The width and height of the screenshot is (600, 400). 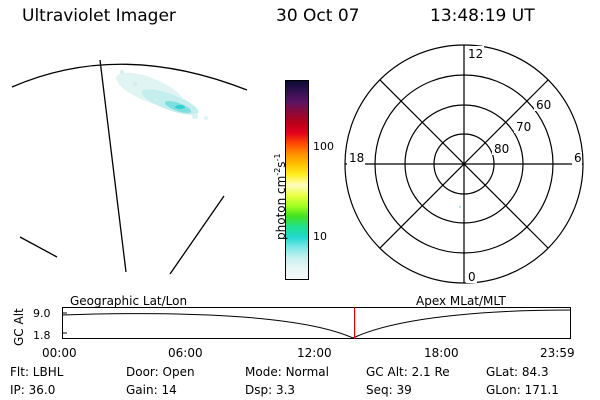 What do you see at coordinates (162, 95) in the screenshot?
I see `auroral-emission` at bounding box center [162, 95].